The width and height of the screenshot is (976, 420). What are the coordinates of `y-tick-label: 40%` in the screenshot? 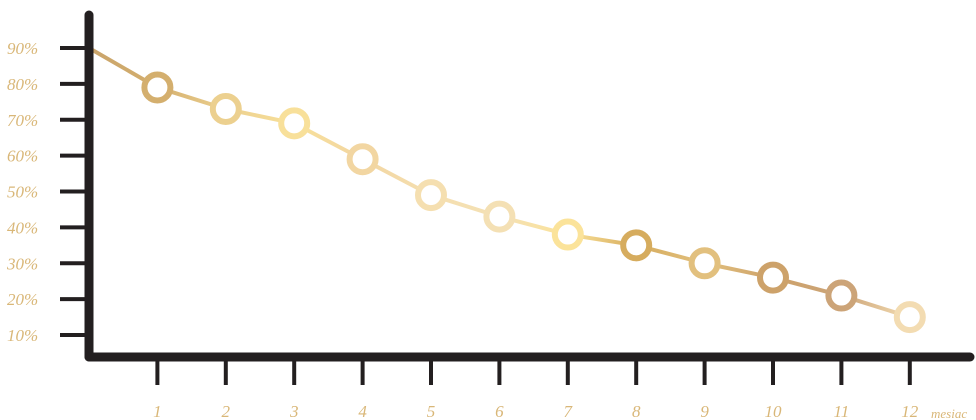 It's located at (22, 227).